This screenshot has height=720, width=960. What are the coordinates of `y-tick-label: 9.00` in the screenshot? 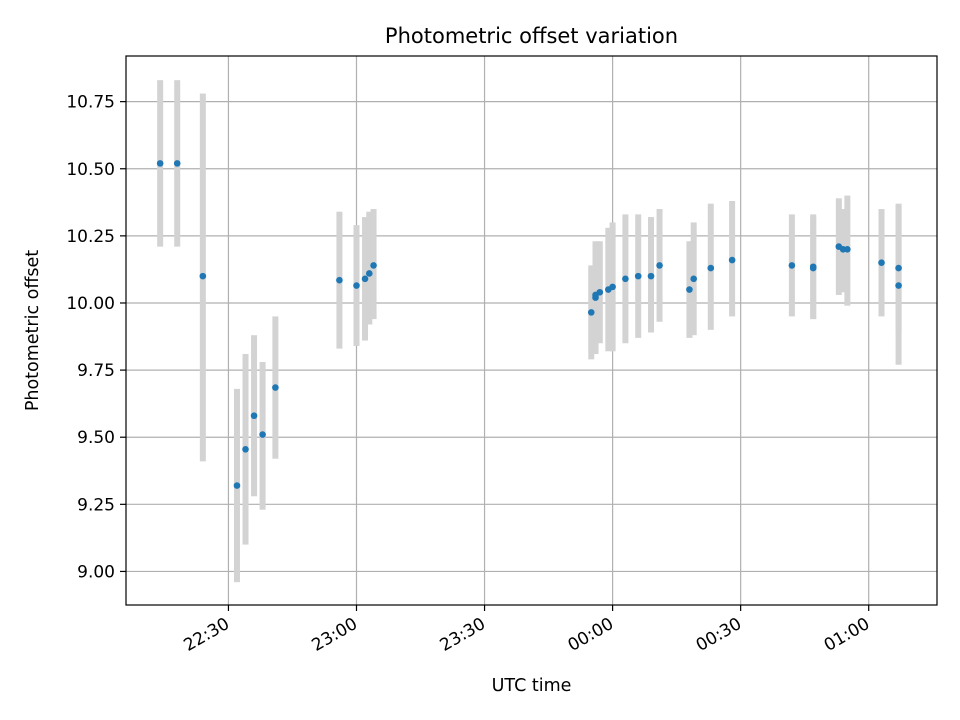 It's located at (96, 572).